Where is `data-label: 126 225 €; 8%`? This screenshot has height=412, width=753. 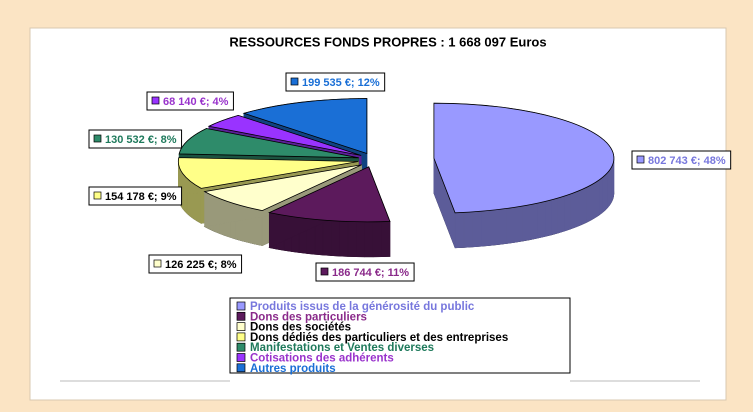
data-label: 126 225 €; 8% is located at coordinates (201, 265).